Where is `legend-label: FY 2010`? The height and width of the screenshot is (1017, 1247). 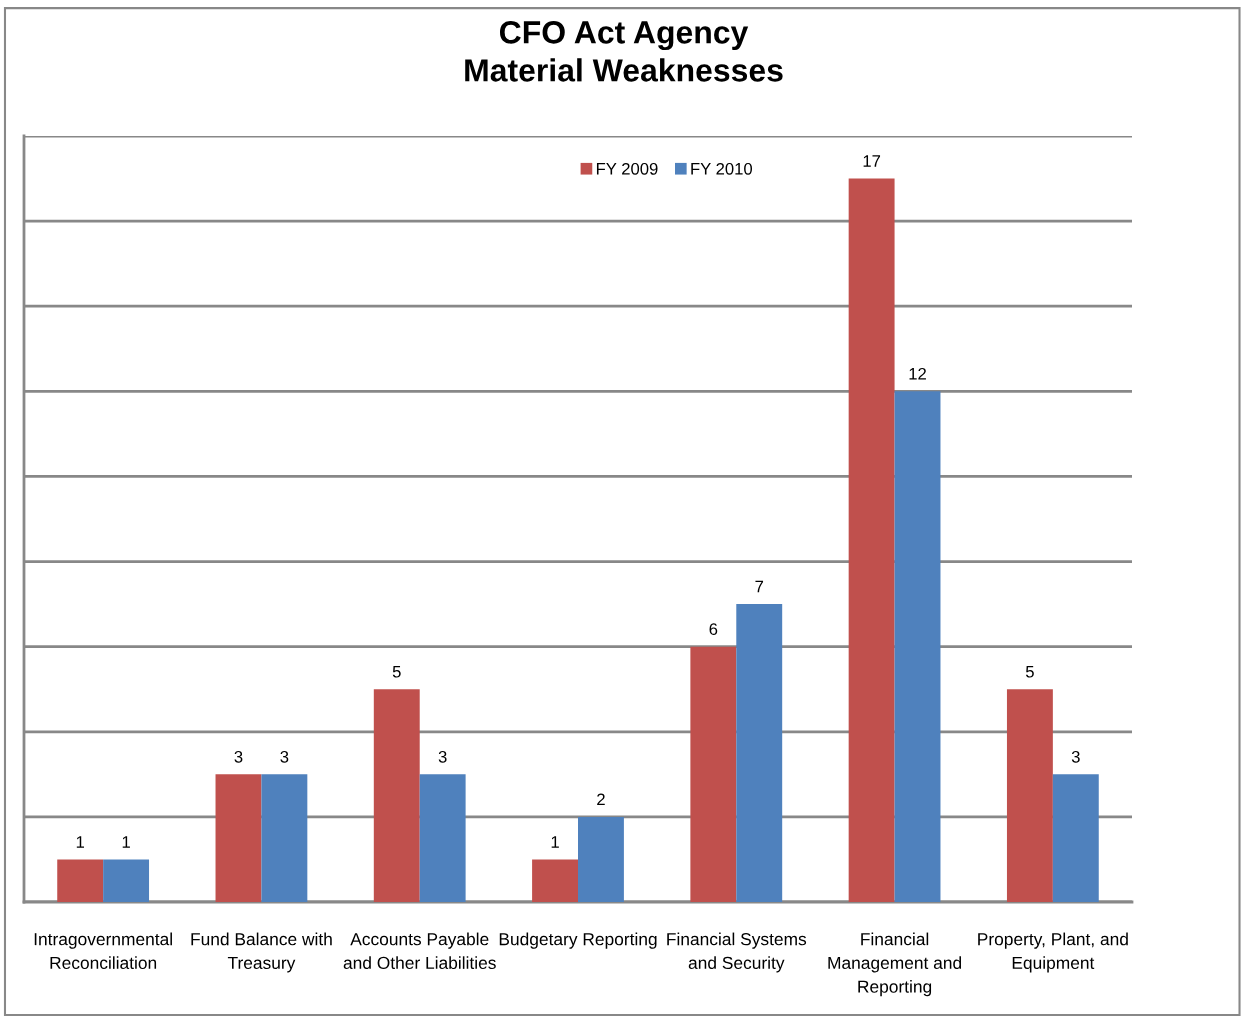 legend-label: FY 2010 is located at coordinates (722, 168).